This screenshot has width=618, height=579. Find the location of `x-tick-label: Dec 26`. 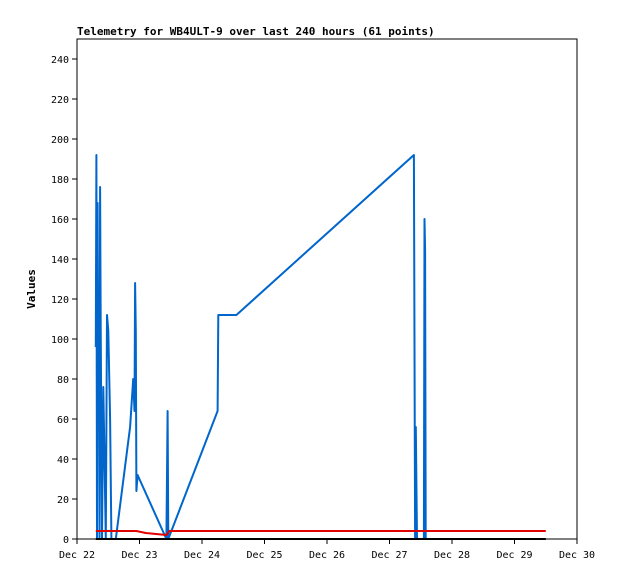

x-tick-label: Dec 26 is located at coordinates (327, 555).